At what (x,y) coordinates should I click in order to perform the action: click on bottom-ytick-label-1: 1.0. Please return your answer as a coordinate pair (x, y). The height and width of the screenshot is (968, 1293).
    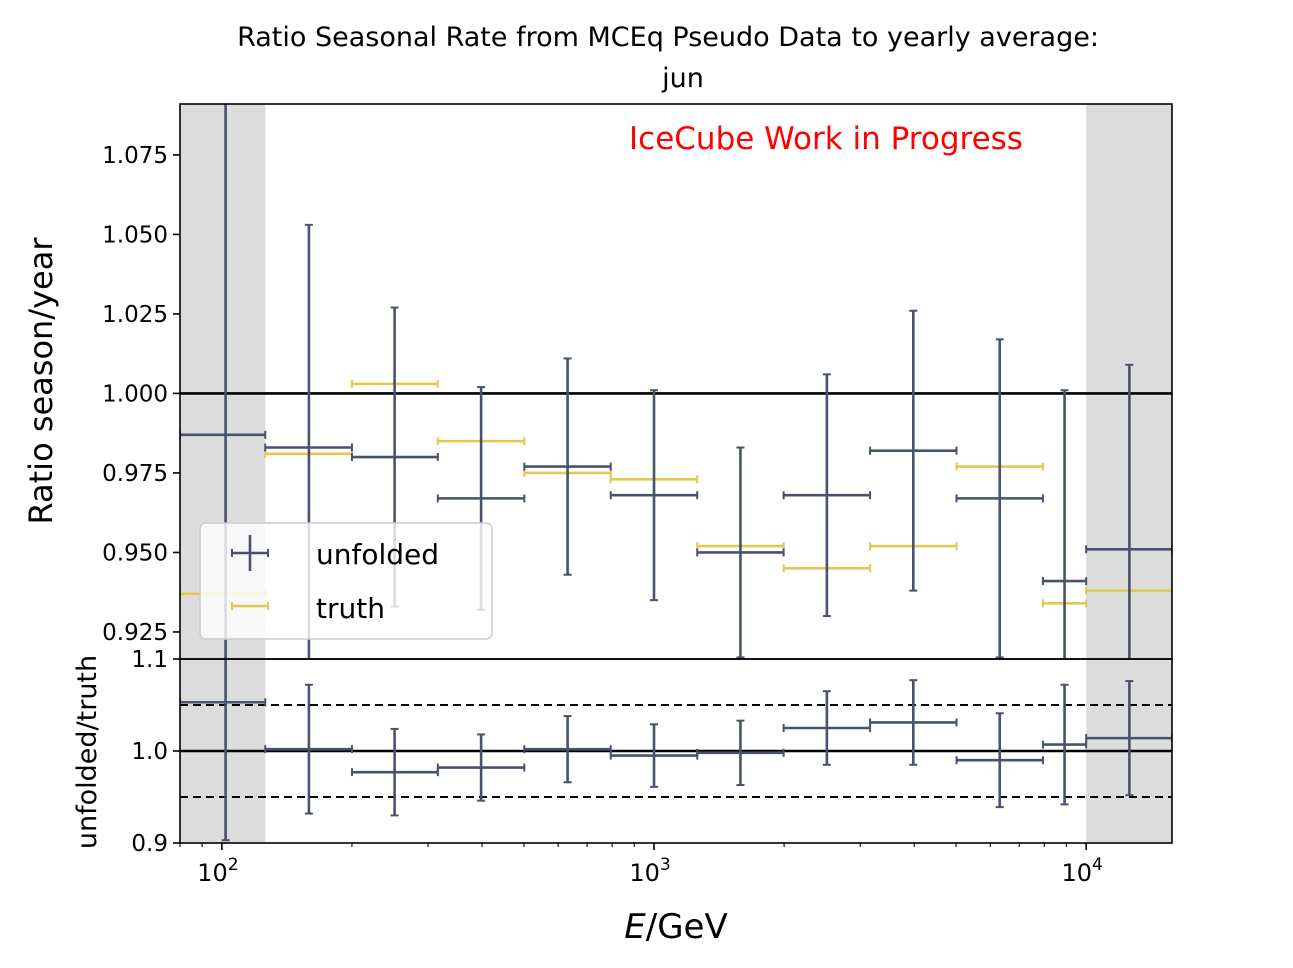
    Looking at the image, I should click on (149, 752).